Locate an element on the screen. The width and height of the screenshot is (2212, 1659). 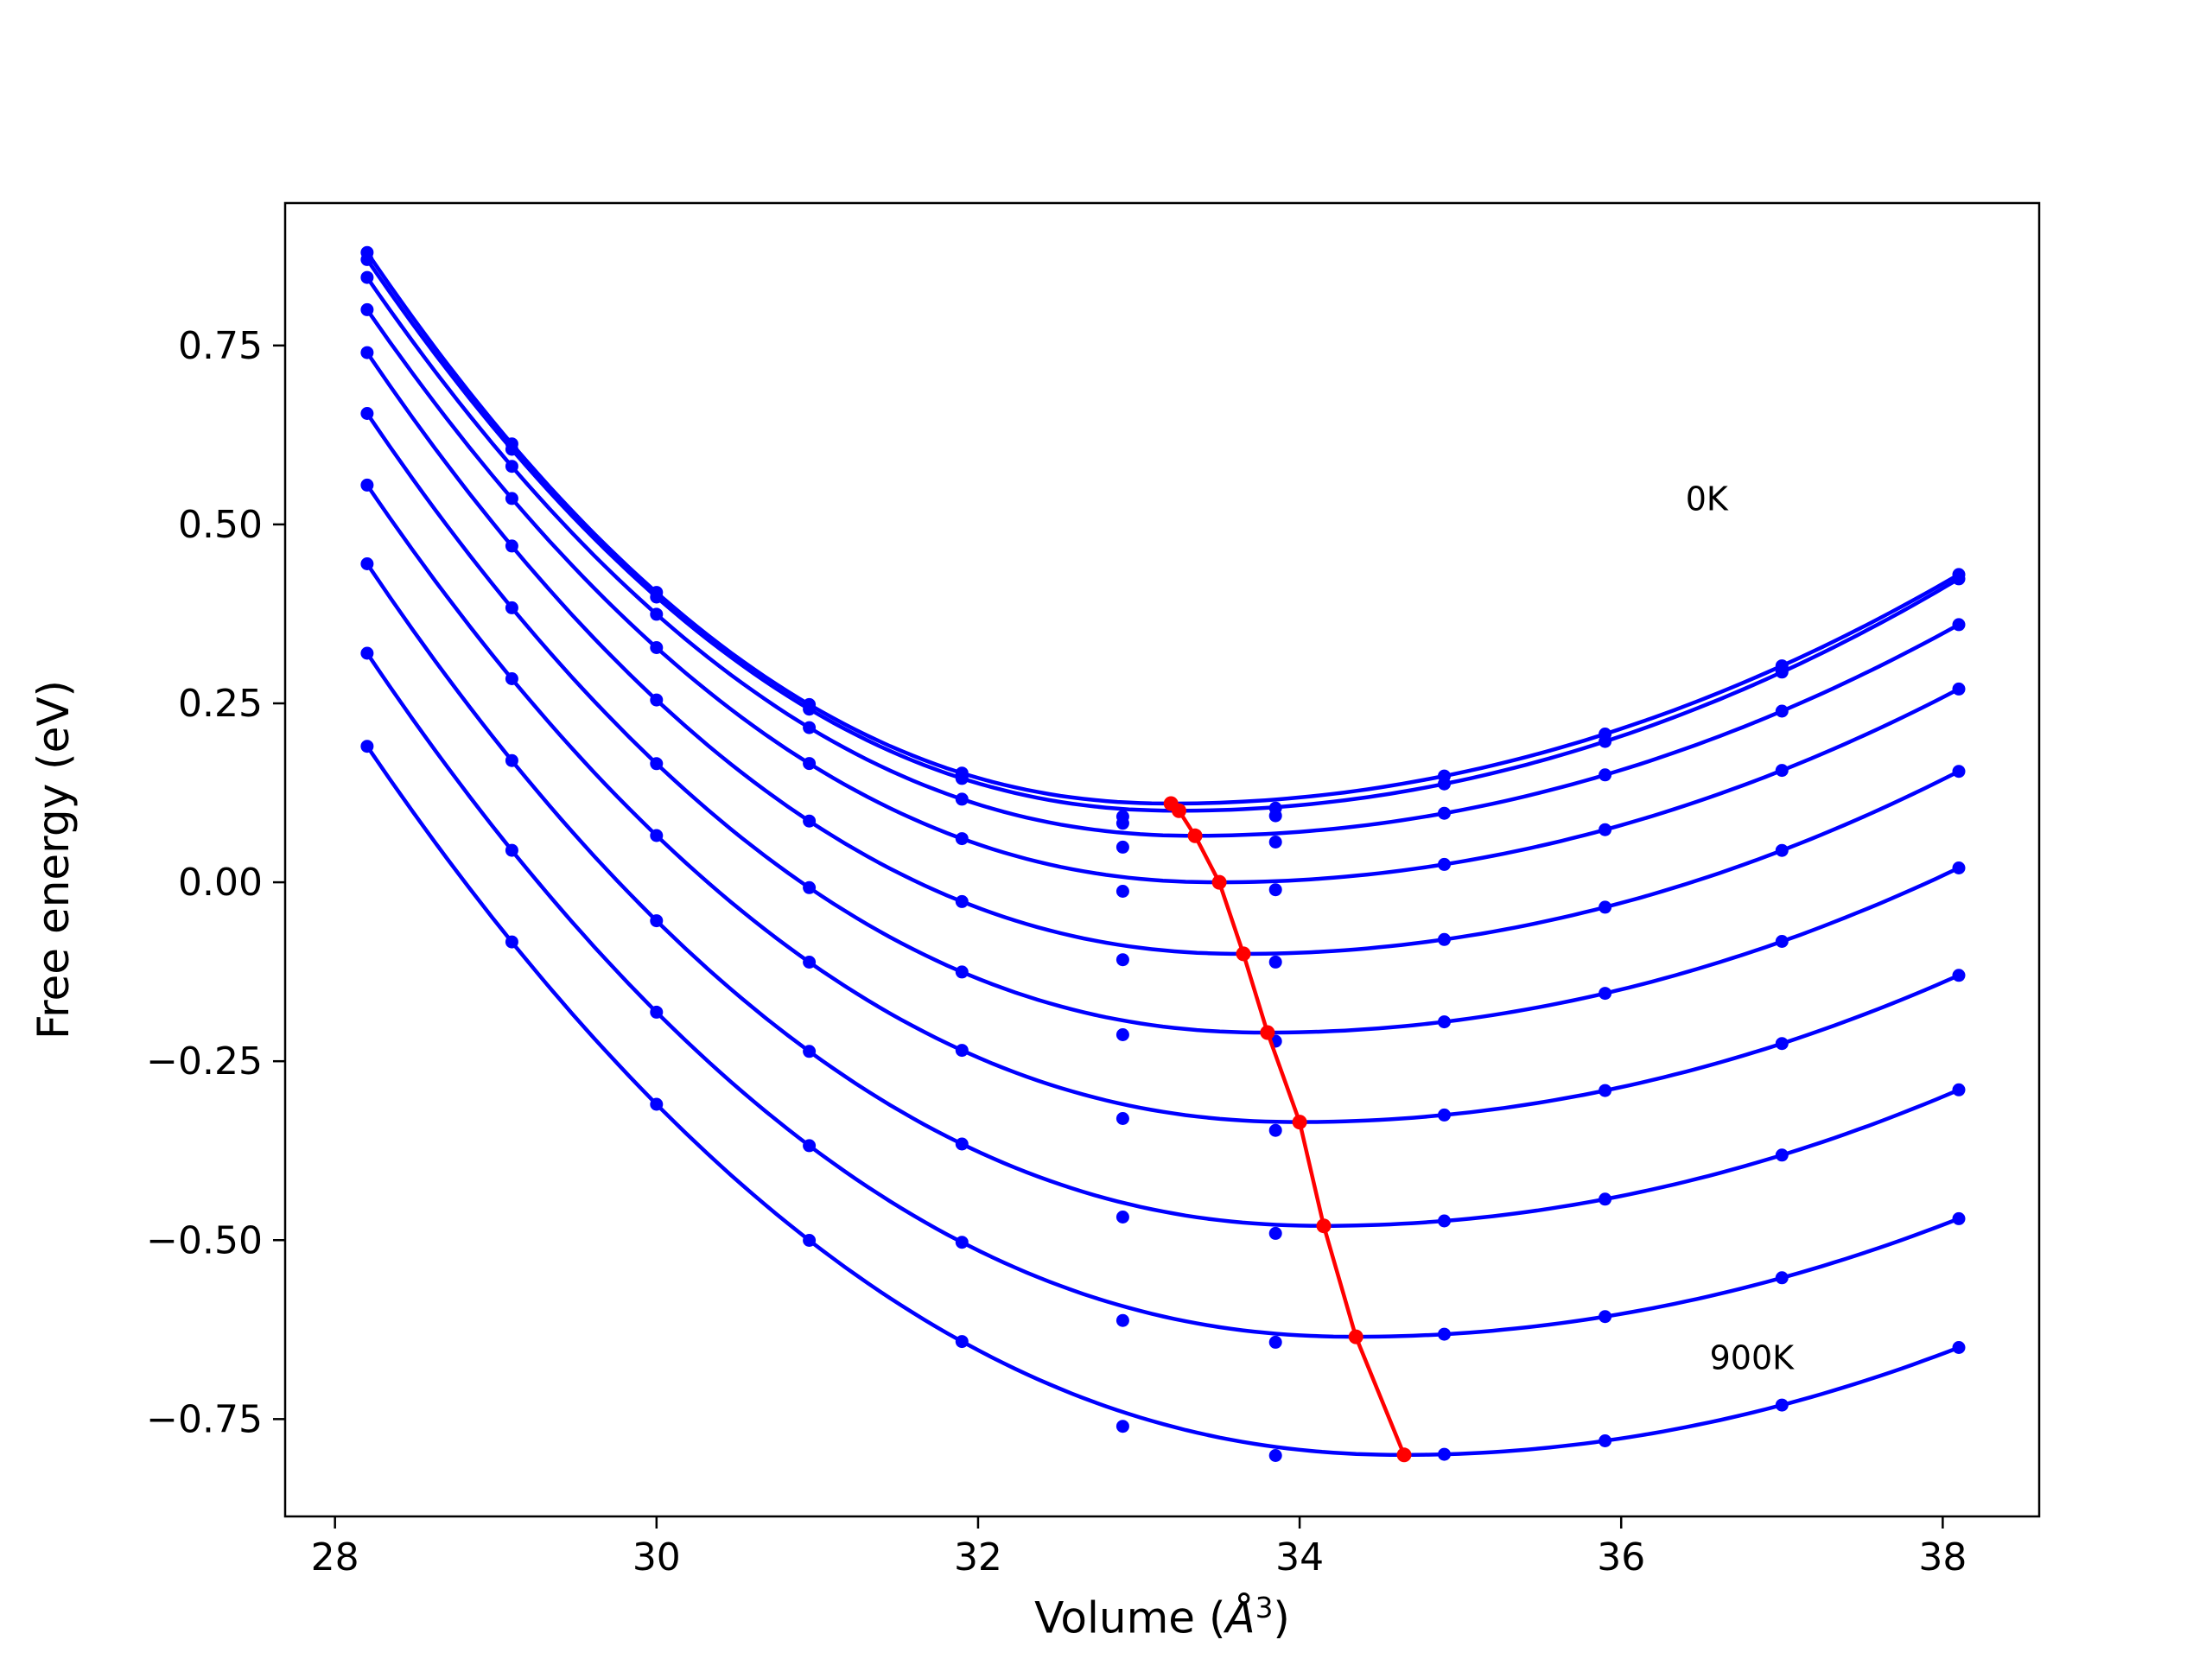
x-tick-label: 28 is located at coordinates (335, 1557).